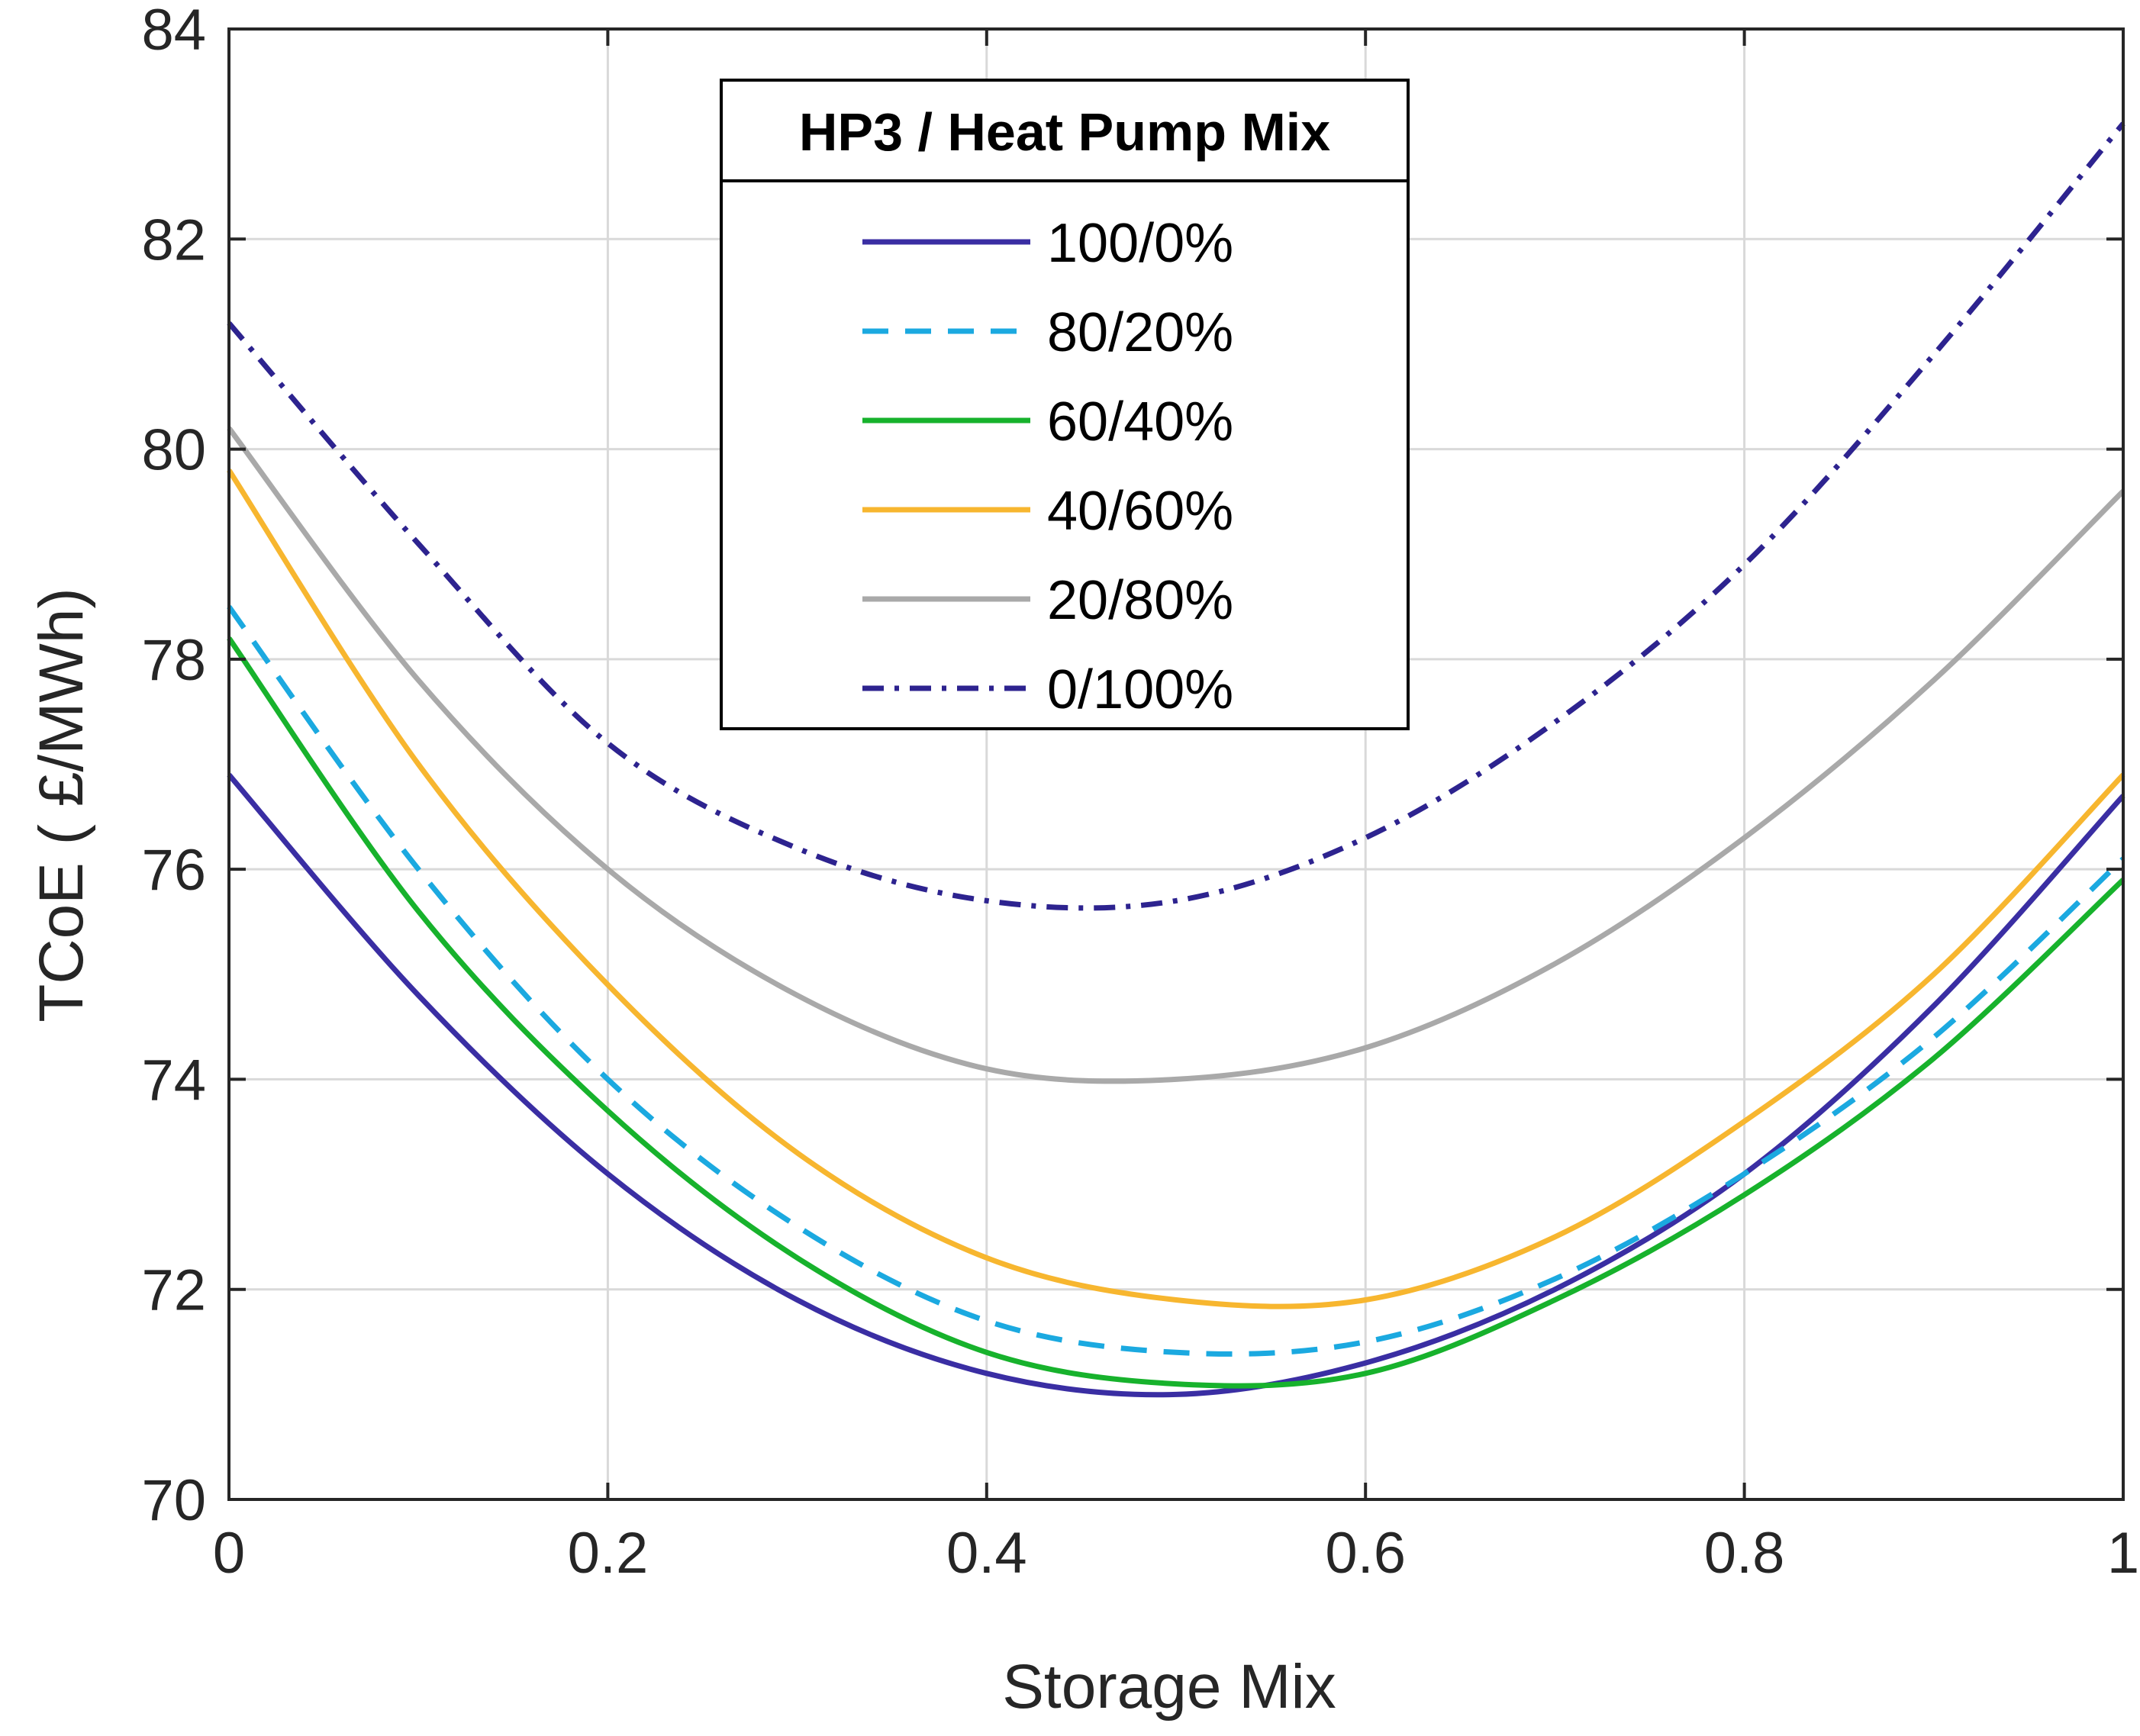 Image resolution: width=2140 pixels, height=1736 pixels. I want to click on y-tick-label: 74, so click(173, 1080).